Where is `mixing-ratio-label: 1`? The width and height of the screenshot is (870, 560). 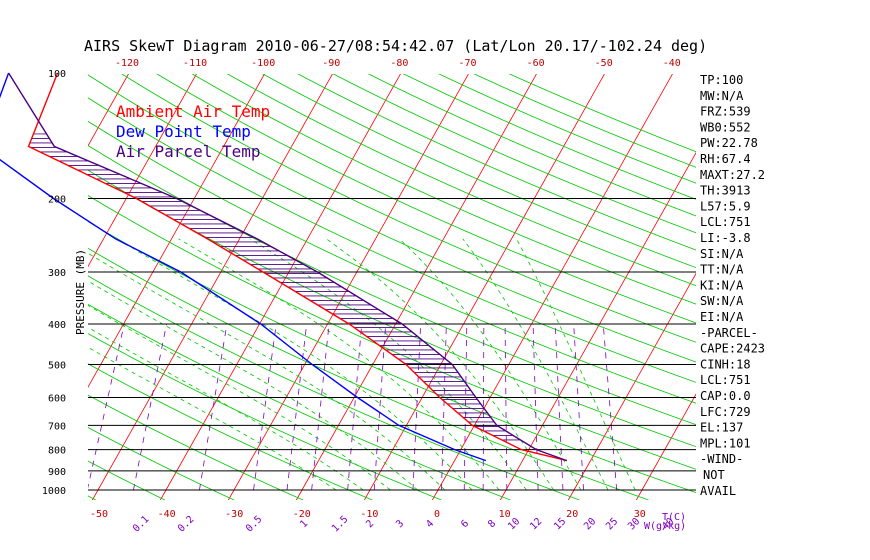 mixing-ratio-label: 1 is located at coordinates (304, 524).